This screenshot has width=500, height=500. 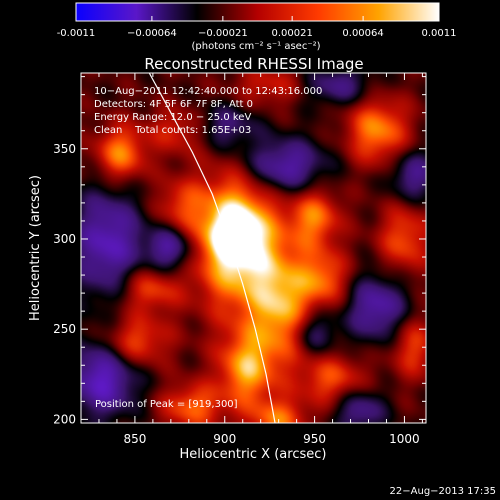 I want to click on x-tick-label: 850, so click(x=134, y=439).